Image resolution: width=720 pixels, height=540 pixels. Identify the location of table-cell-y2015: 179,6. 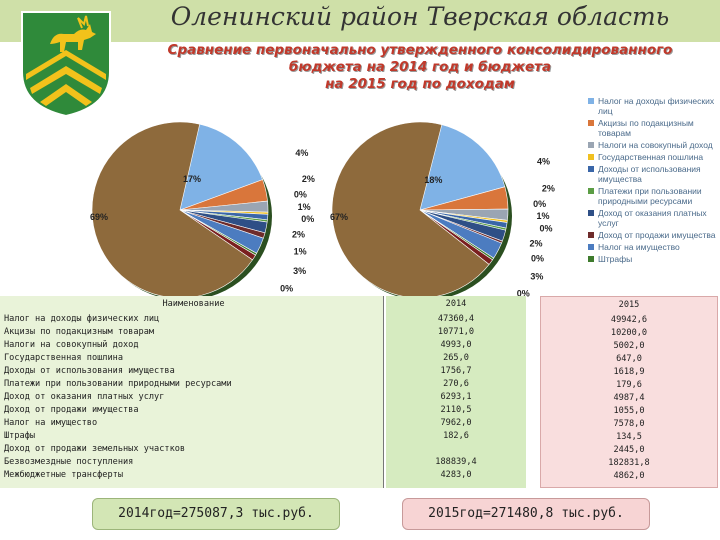
(629, 385).